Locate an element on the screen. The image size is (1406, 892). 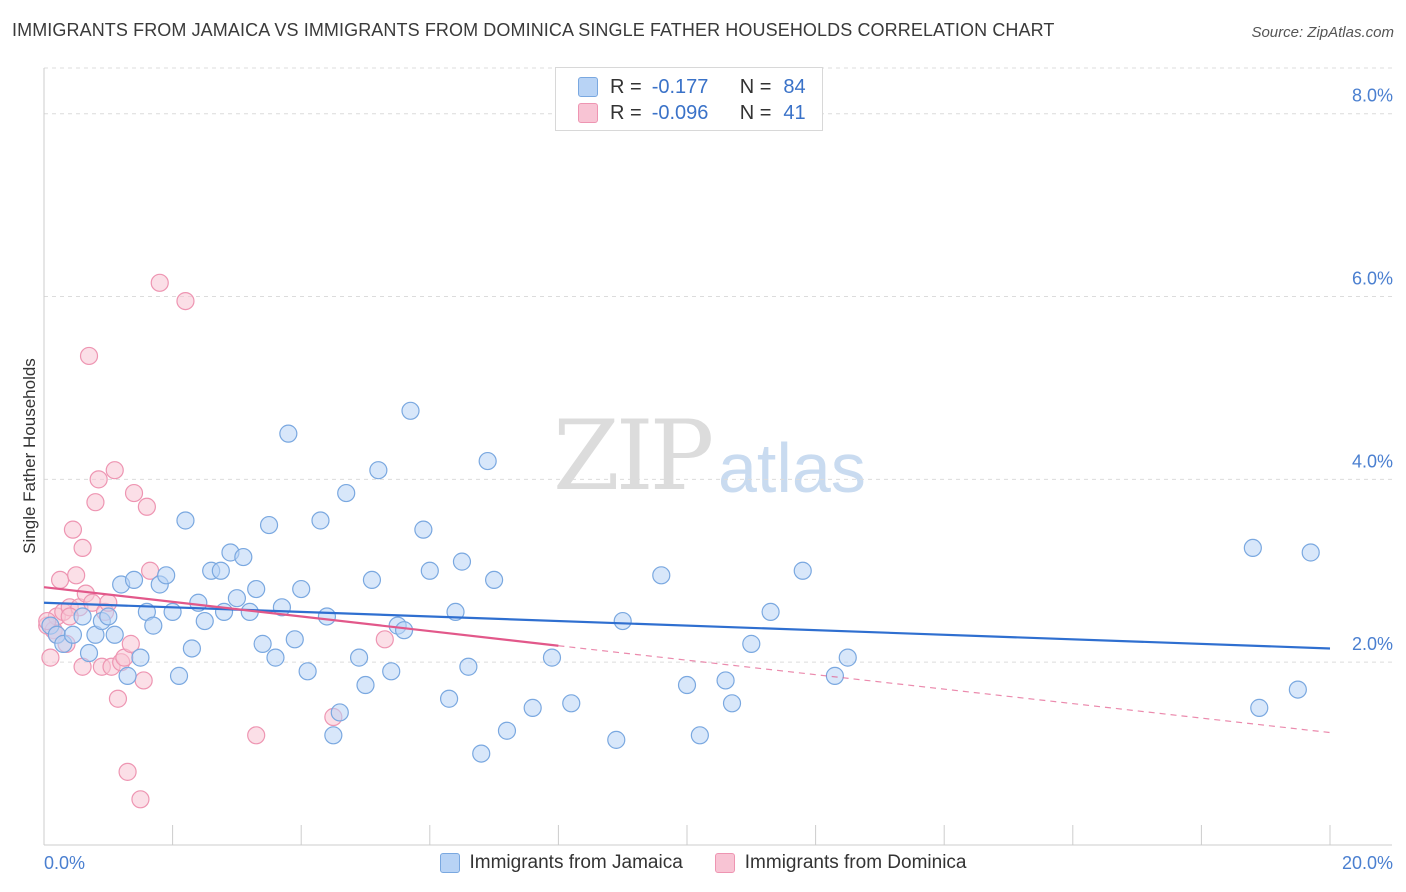
x-tick-label-end: 20.0% is located at coordinates (1367, 863).